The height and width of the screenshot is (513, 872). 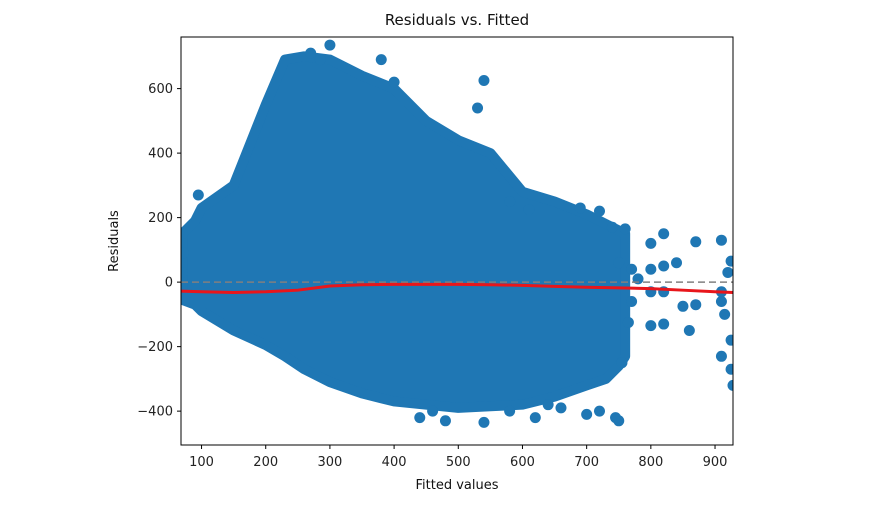 What do you see at coordinates (155, 412) in the screenshot?
I see `y-tick-label: −400` at bounding box center [155, 412].